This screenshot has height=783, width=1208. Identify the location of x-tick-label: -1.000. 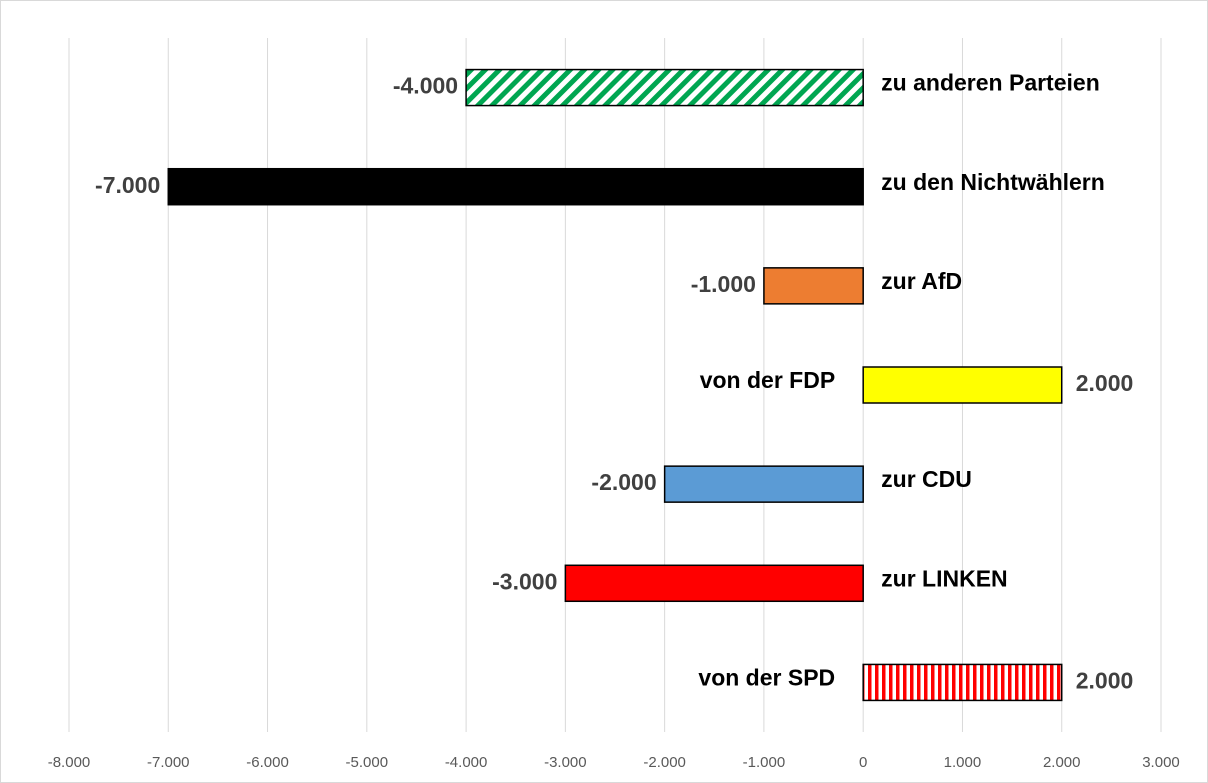
(764, 762).